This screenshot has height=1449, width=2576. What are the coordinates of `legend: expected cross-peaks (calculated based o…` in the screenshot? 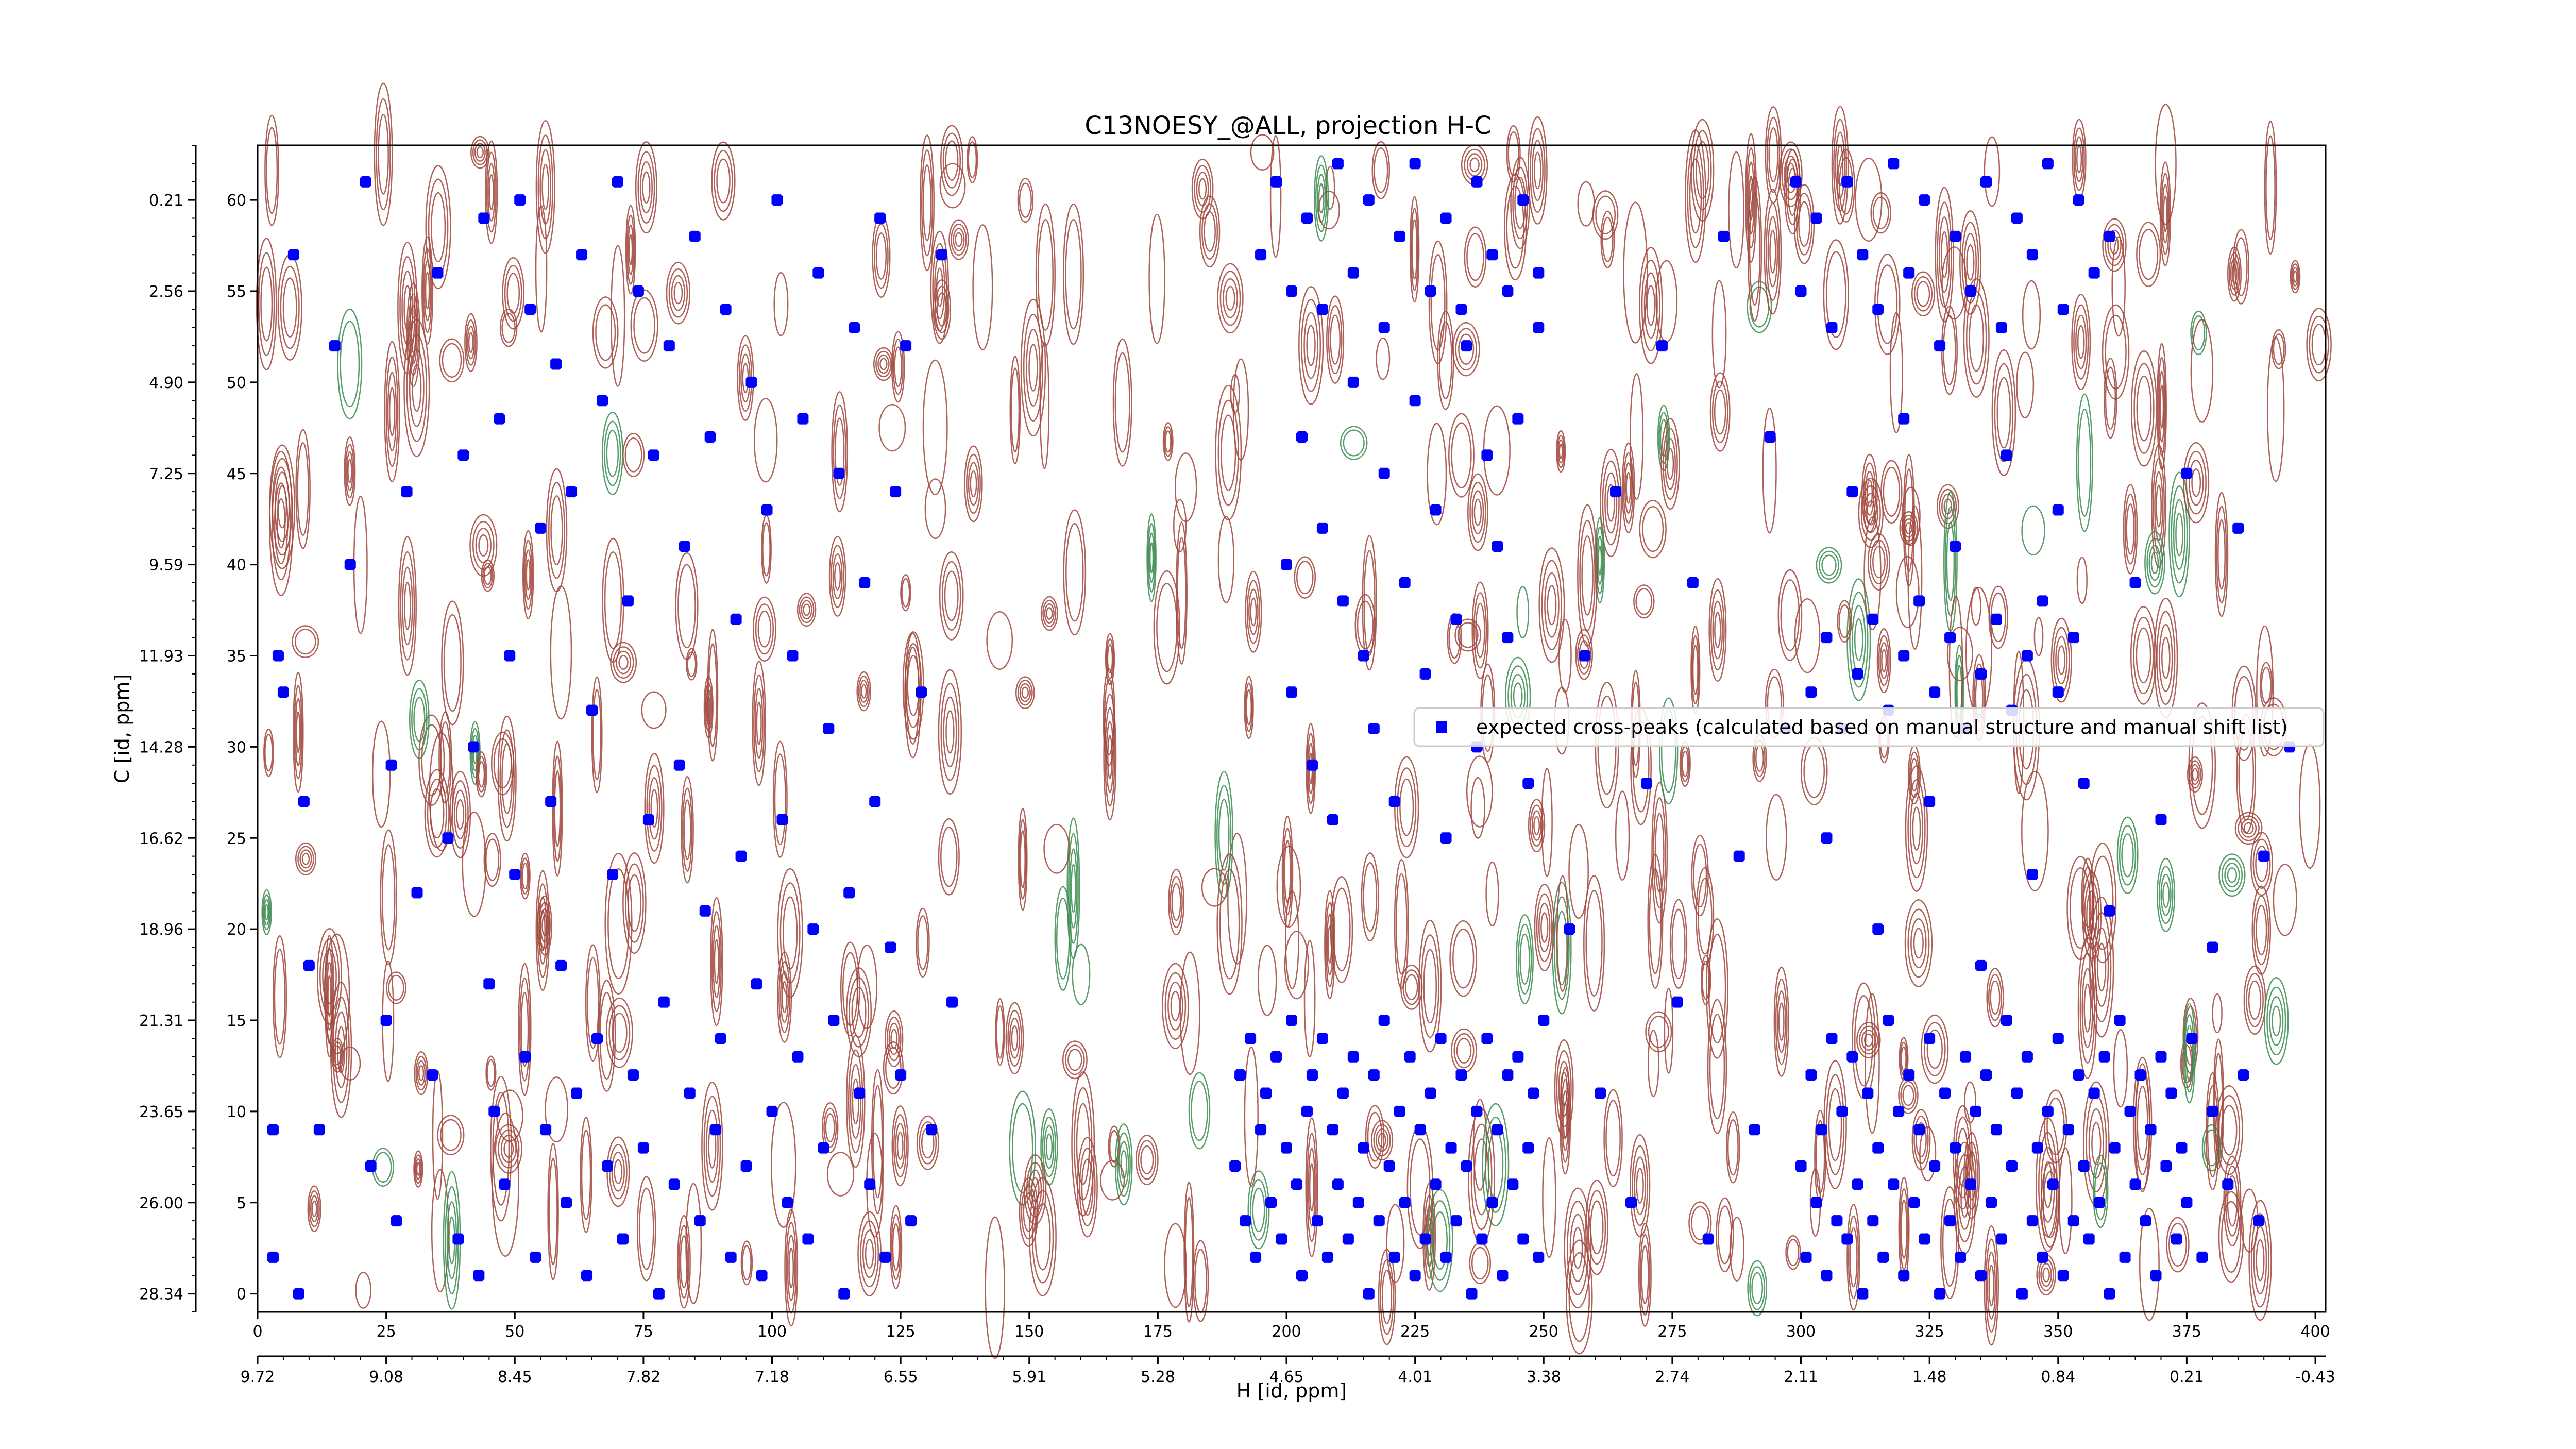 It's located at (1869, 727).